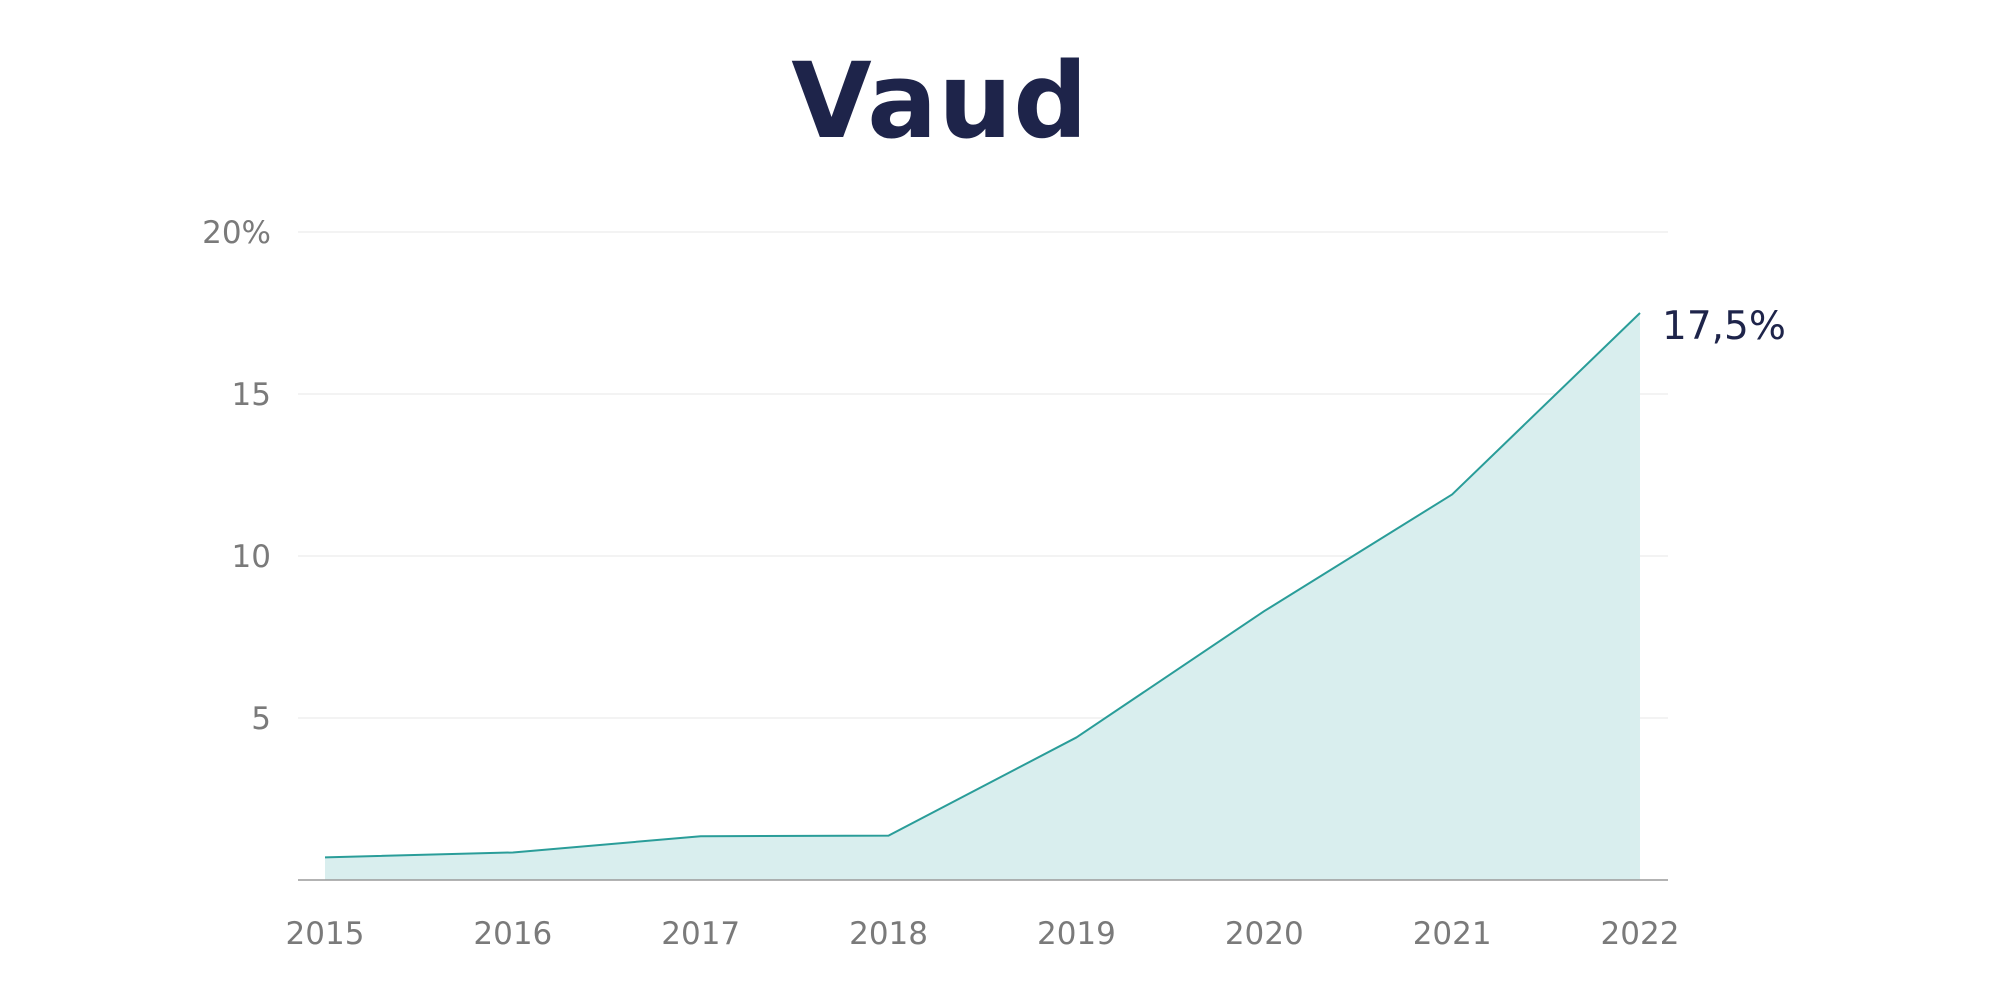 Image resolution: width=2000 pixels, height=1000 pixels. What do you see at coordinates (888, 934) in the screenshot?
I see `x-tick-label: 2018` at bounding box center [888, 934].